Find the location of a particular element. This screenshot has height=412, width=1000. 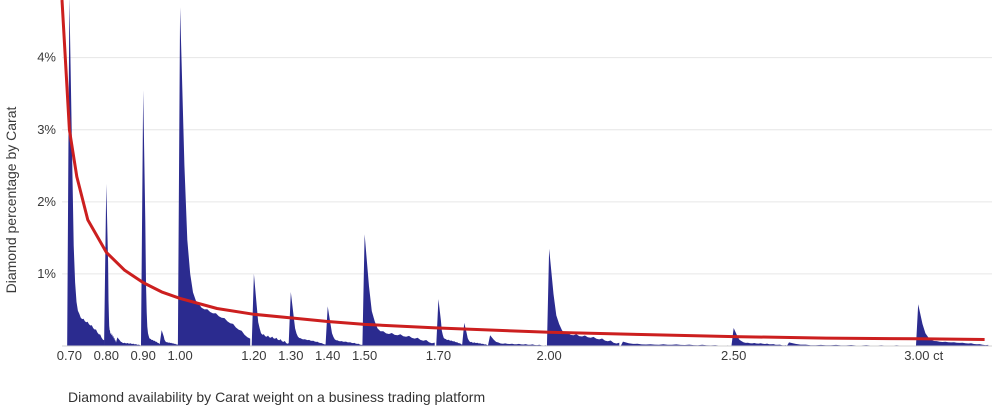

x-tick-label: 1.40 is located at coordinates (327, 355).